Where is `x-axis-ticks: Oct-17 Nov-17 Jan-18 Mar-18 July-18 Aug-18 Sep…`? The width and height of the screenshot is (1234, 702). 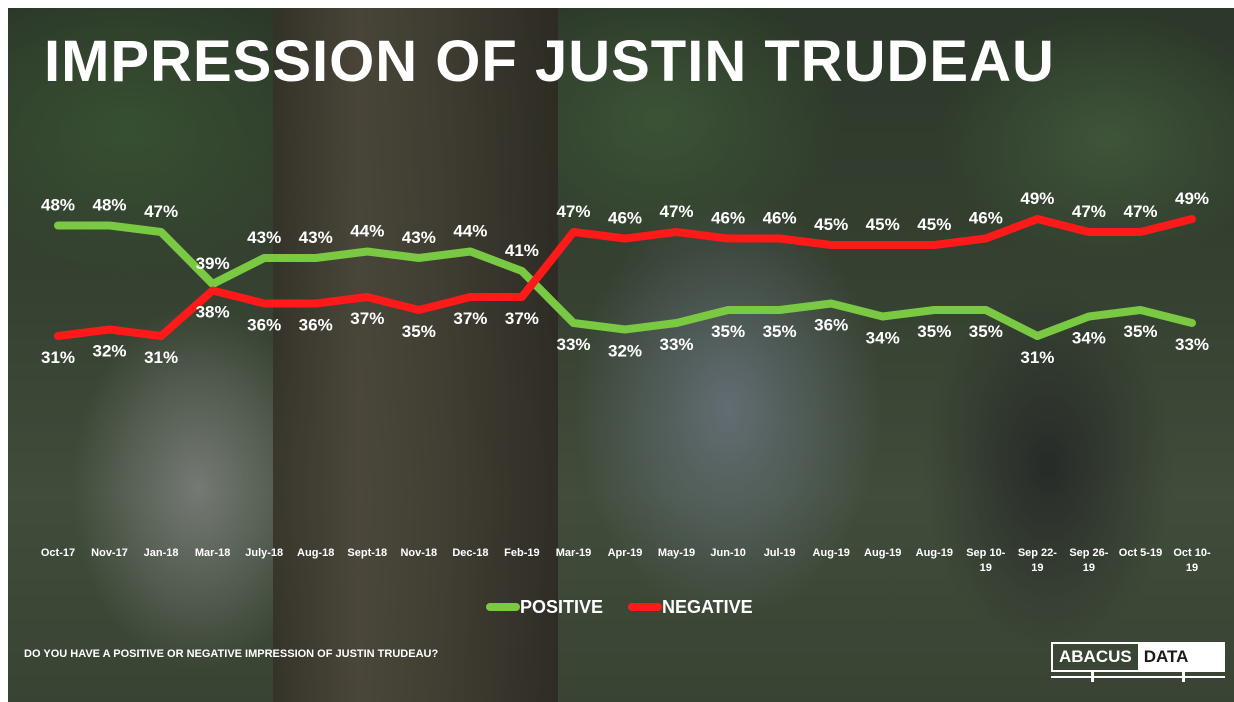 x-axis-ticks: Oct-17 Nov-17 Jan-18 Mar-18 July-18 Aug-18 Sep… is located at coordinates (626, 560).